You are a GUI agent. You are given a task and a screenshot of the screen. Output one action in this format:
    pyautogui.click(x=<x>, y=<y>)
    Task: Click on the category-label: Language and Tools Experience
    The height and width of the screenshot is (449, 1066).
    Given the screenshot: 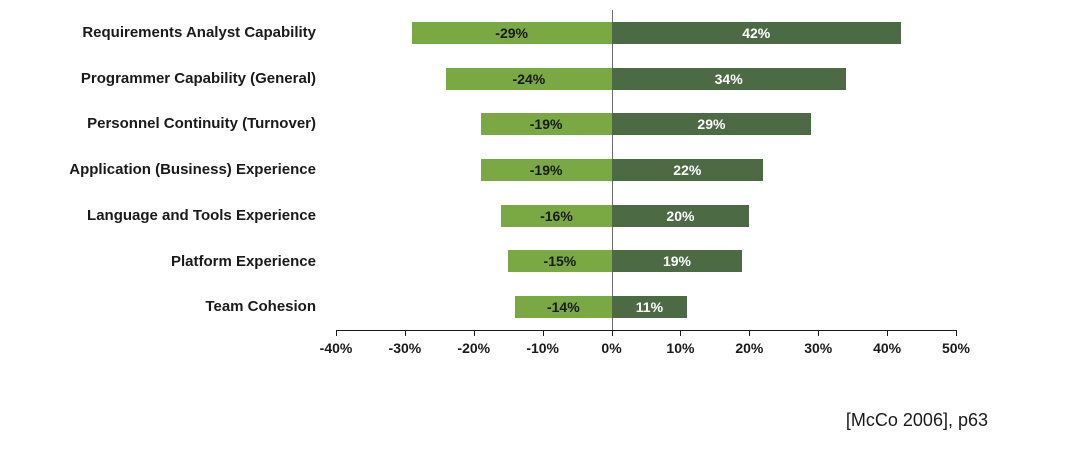 What is the action you would take?
    pyautogui.click(x=201, y=215)
    